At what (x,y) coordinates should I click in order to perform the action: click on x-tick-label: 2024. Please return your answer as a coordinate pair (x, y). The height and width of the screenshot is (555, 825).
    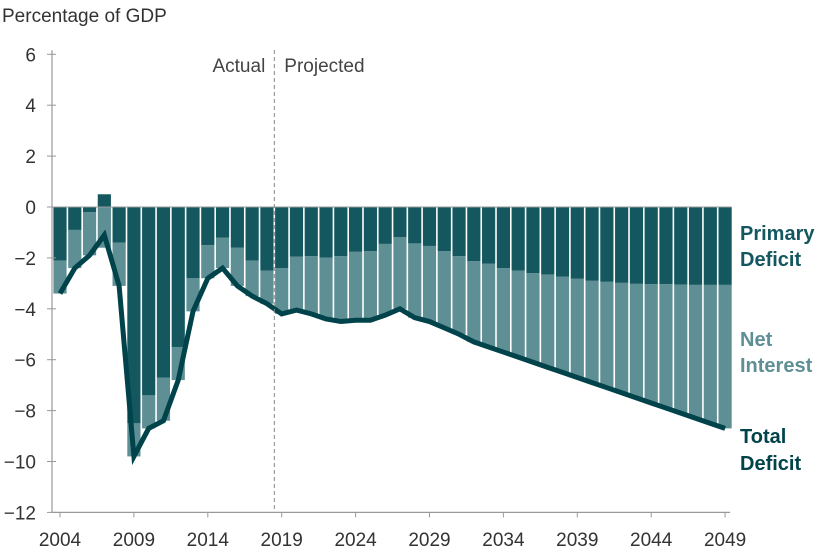
    Looking at the image, I should click on (355, 540).